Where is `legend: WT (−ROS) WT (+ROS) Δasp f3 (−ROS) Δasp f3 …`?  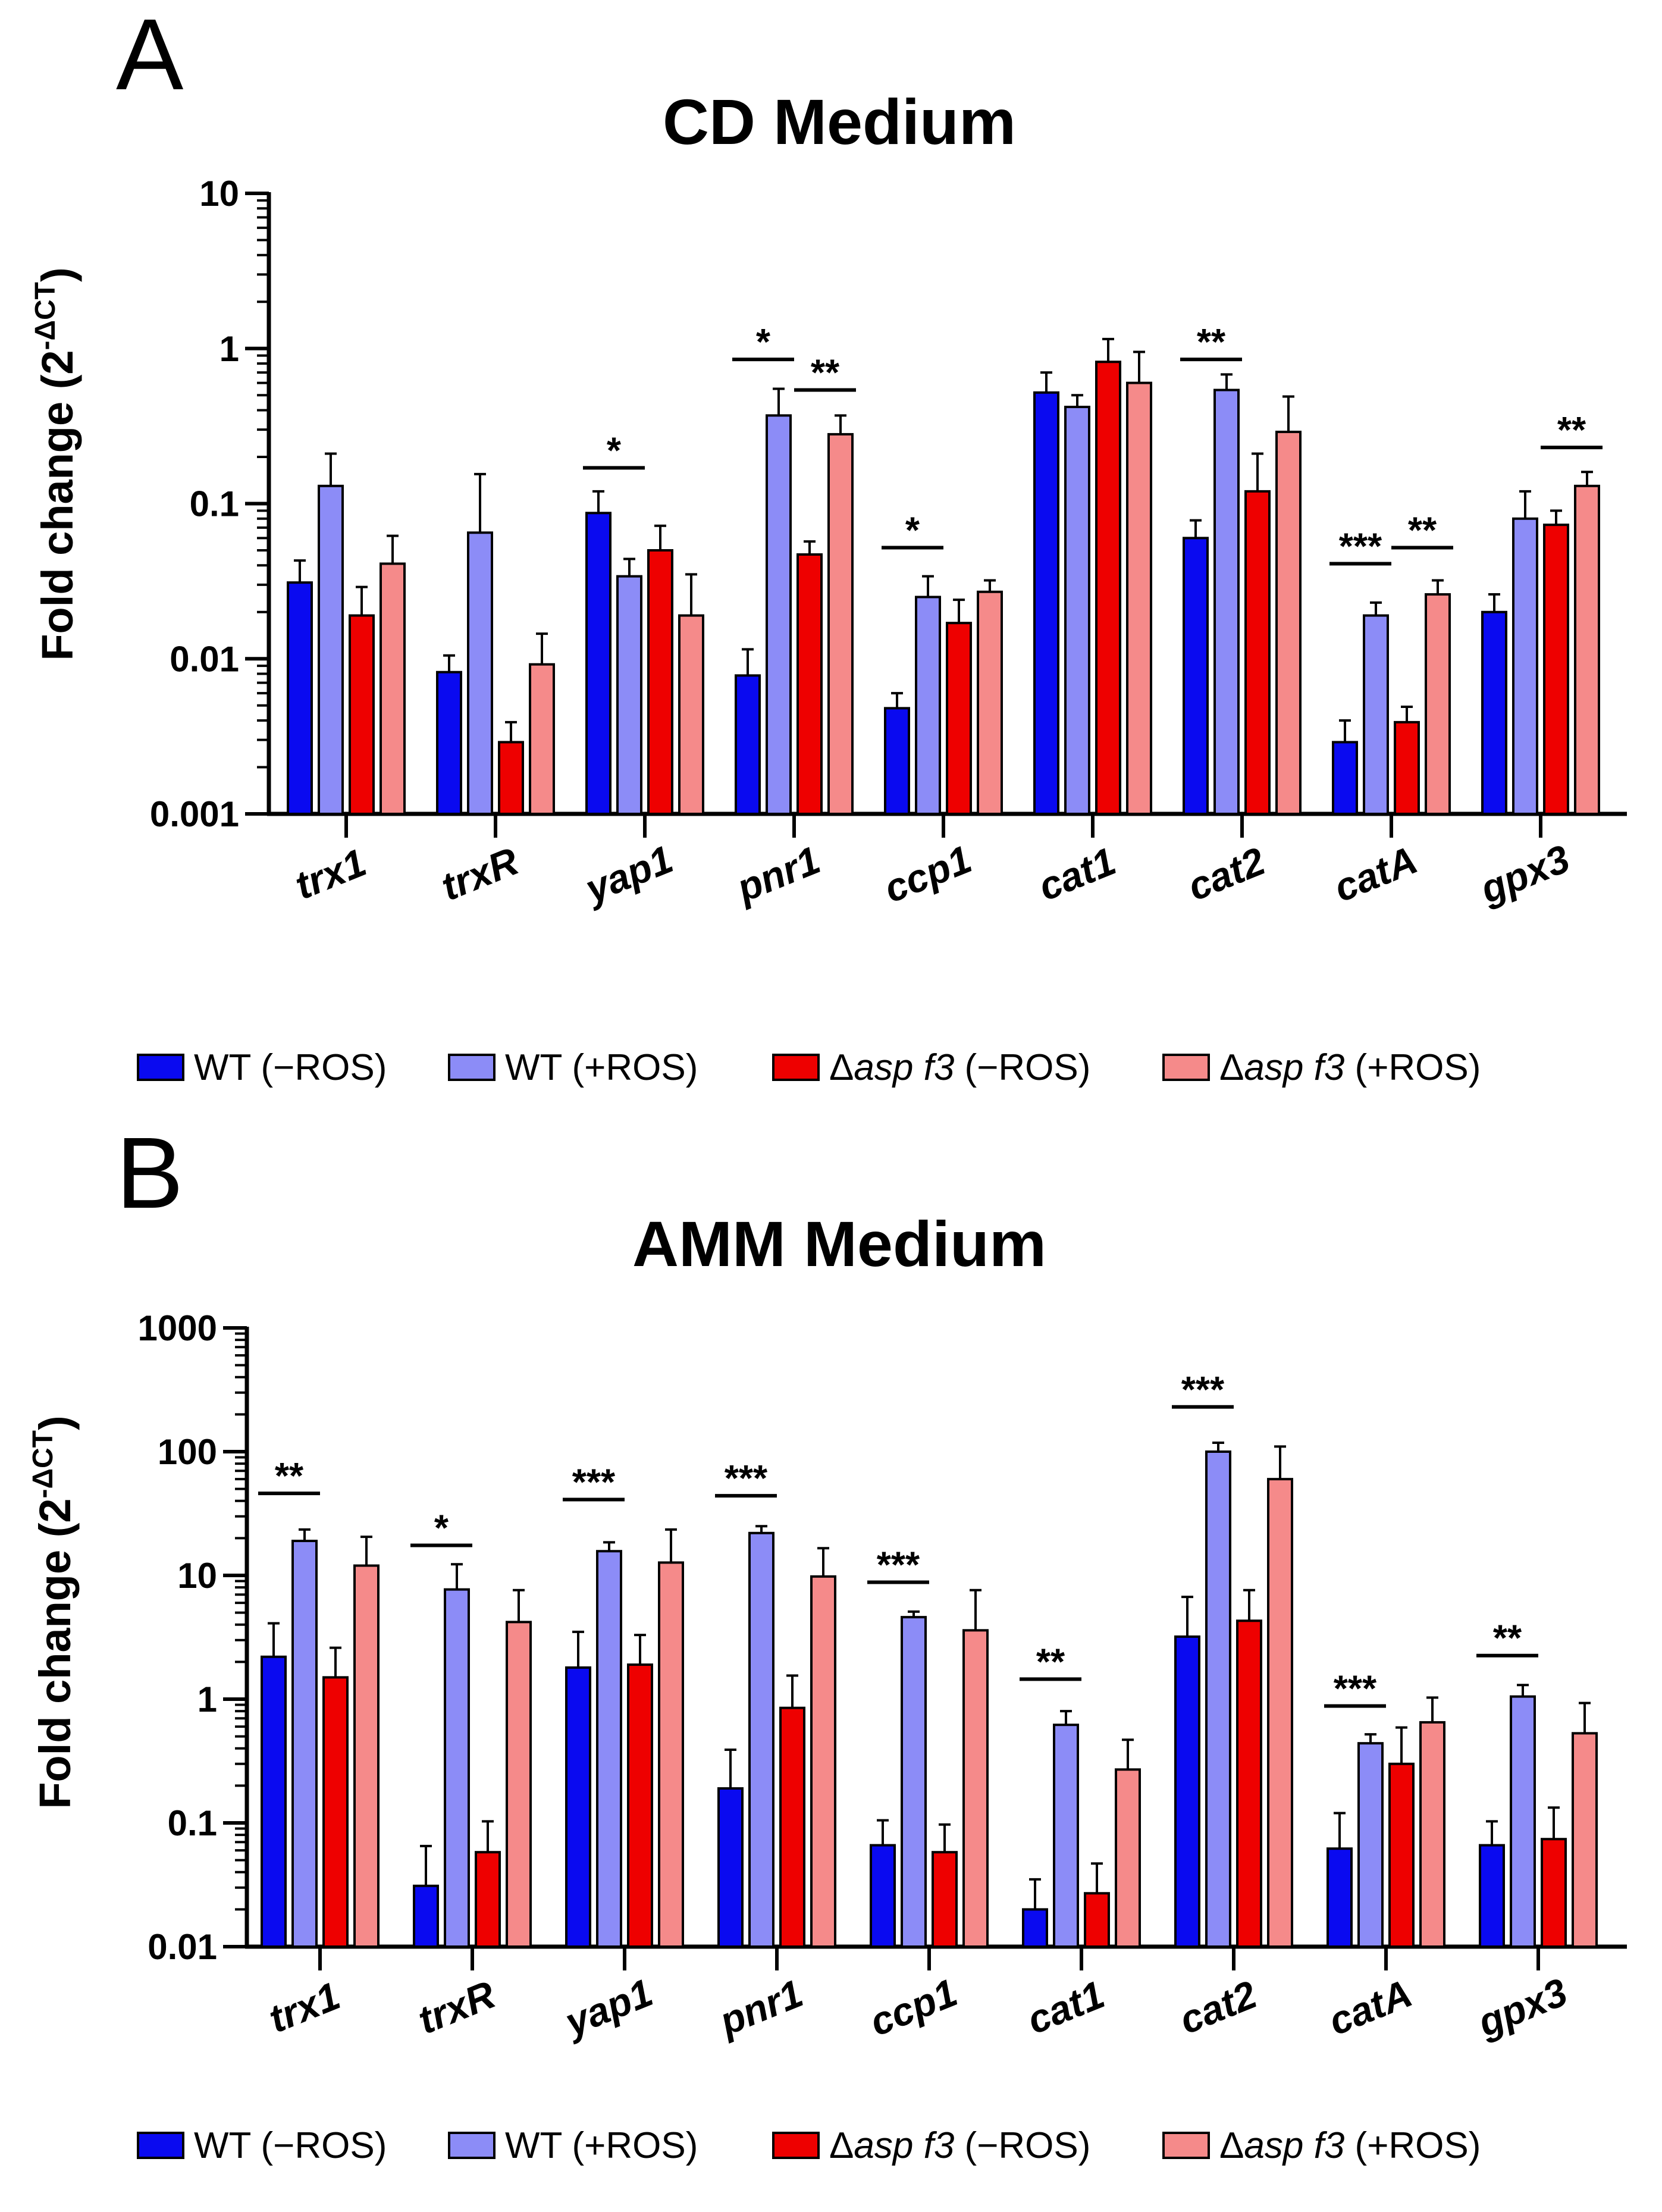 legend: WT (−ROS) WT (+ROS) Δasp f3 (−ROS) Δasp f3 … is located at coordinates (809, 2145).